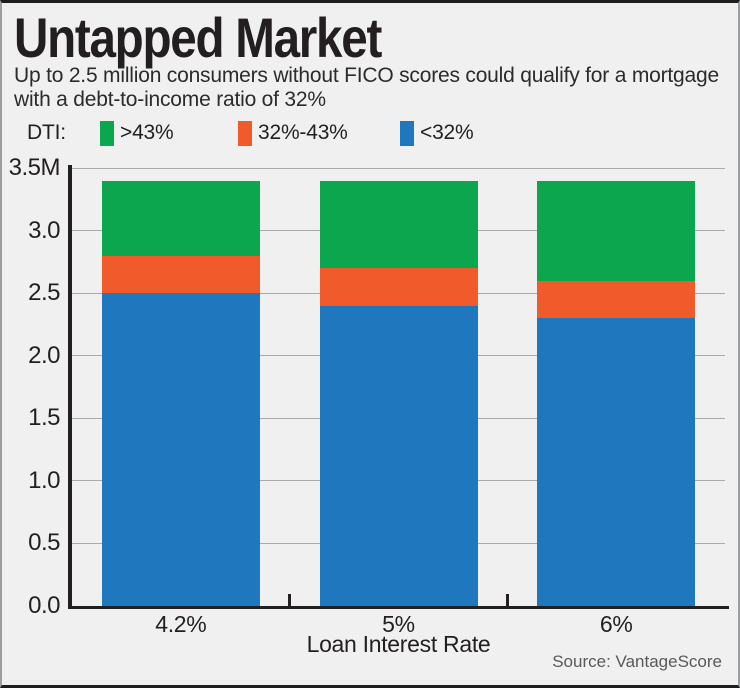  What do you see at coordinates (181, 624) in the screenshot?
I see `x-tick-label: 4.2%` at bounding box center [181, 624].